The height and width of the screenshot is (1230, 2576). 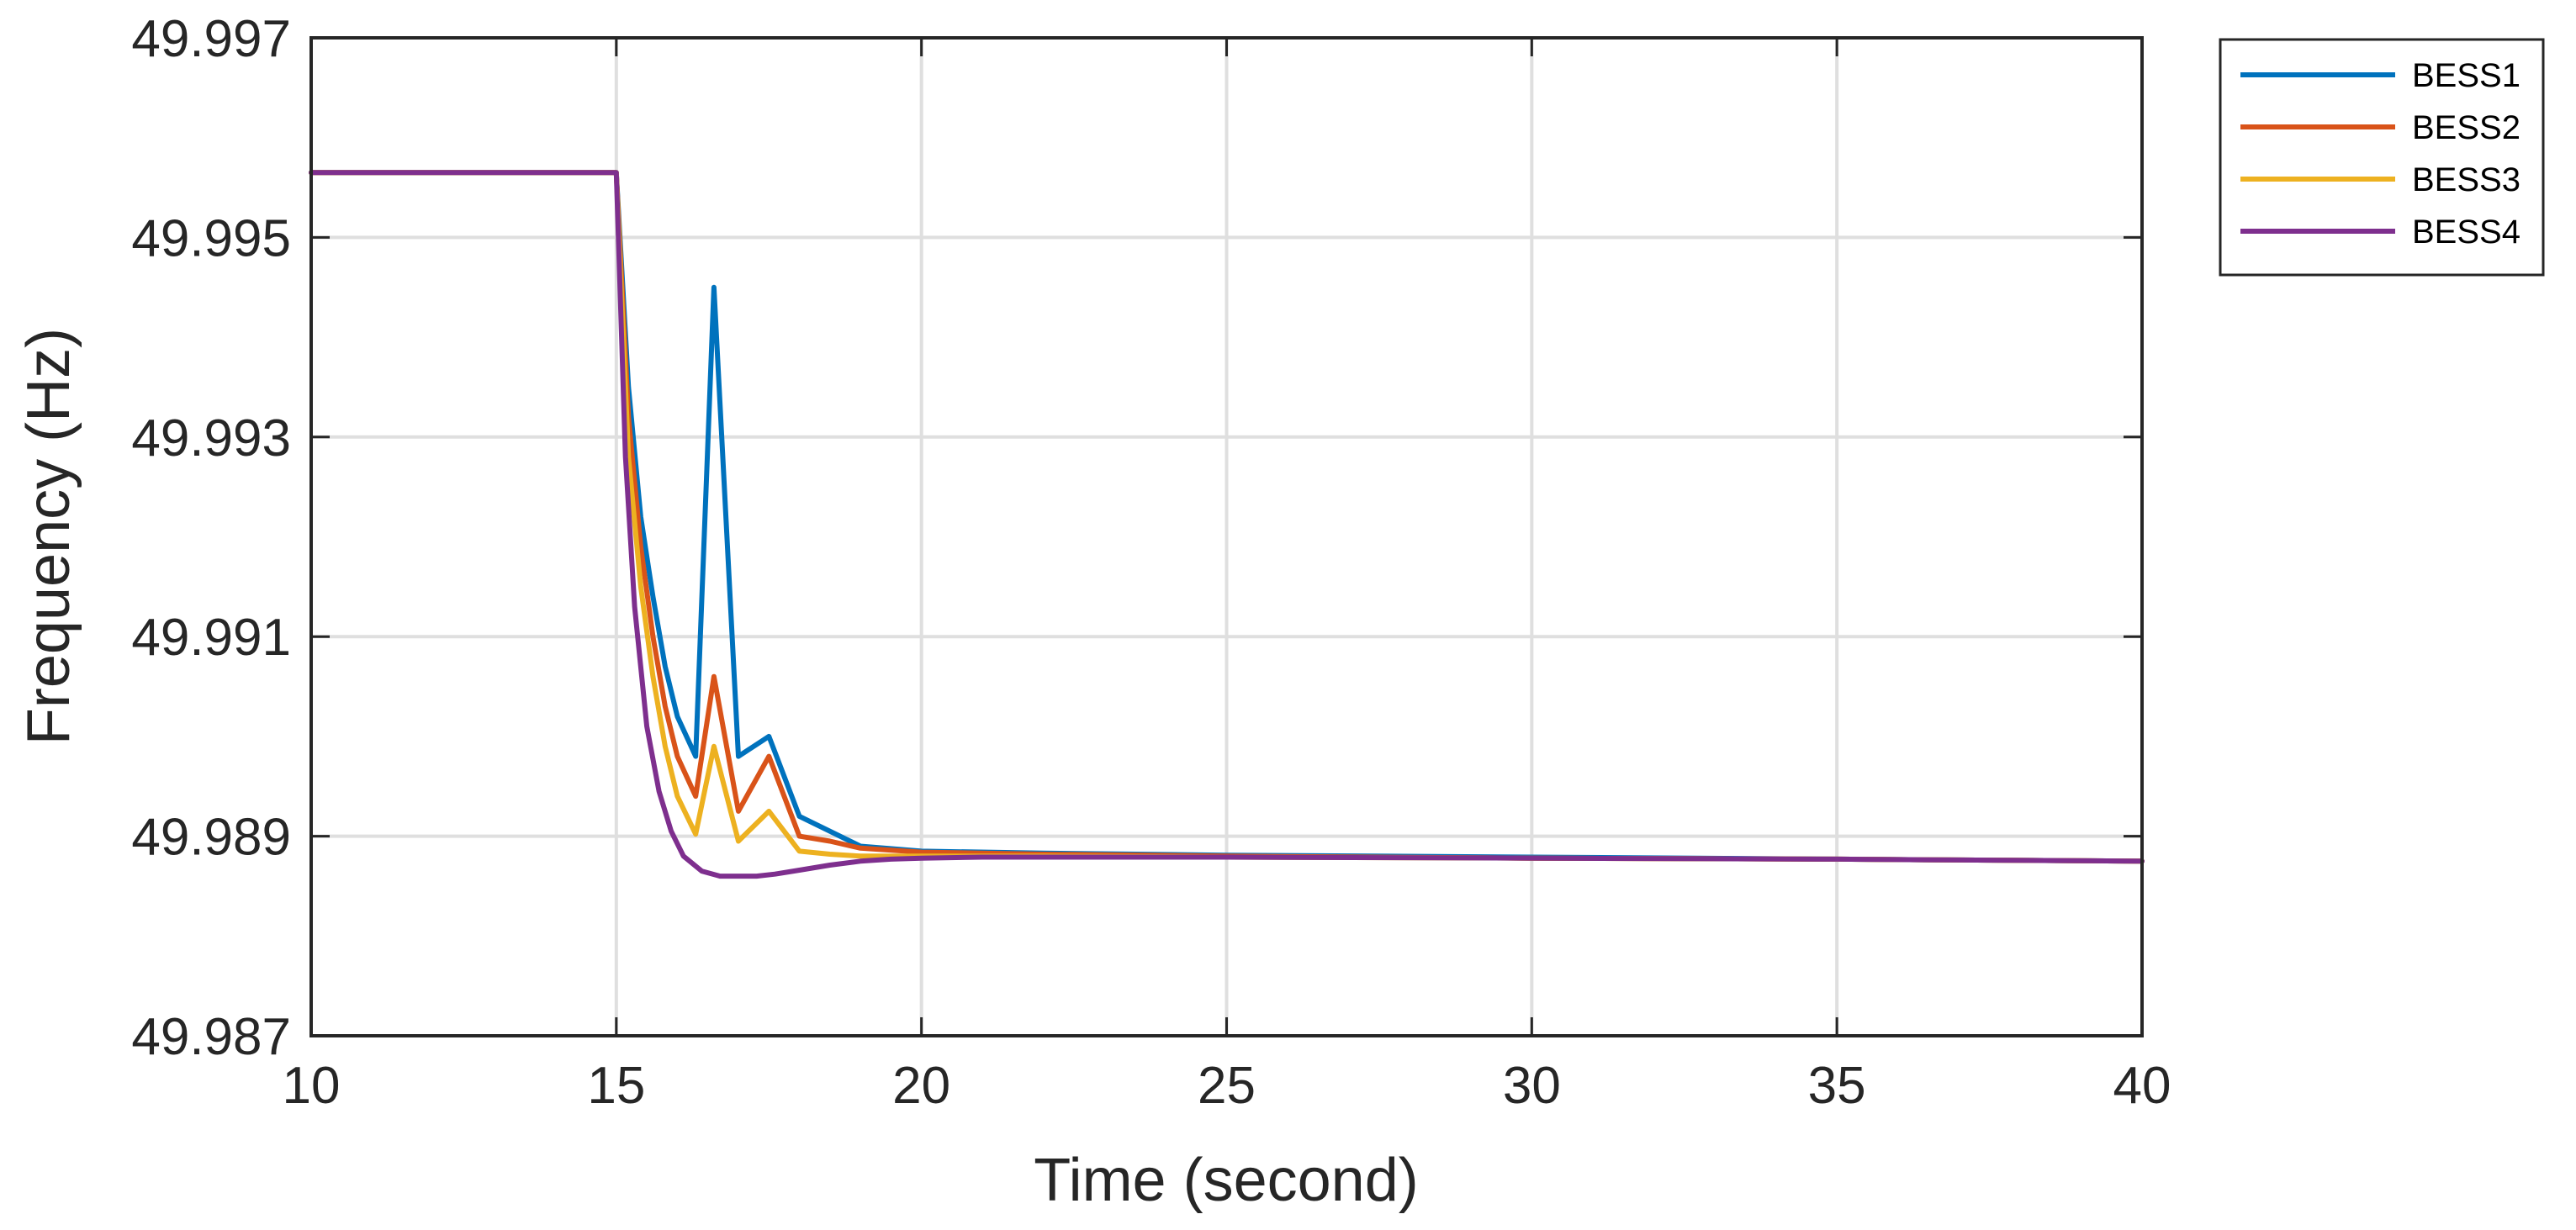 What do you see at coordinates (921, 1086) in the screenshot?
I see `x-tick-label: 20` at bounding box center [921, 1086].